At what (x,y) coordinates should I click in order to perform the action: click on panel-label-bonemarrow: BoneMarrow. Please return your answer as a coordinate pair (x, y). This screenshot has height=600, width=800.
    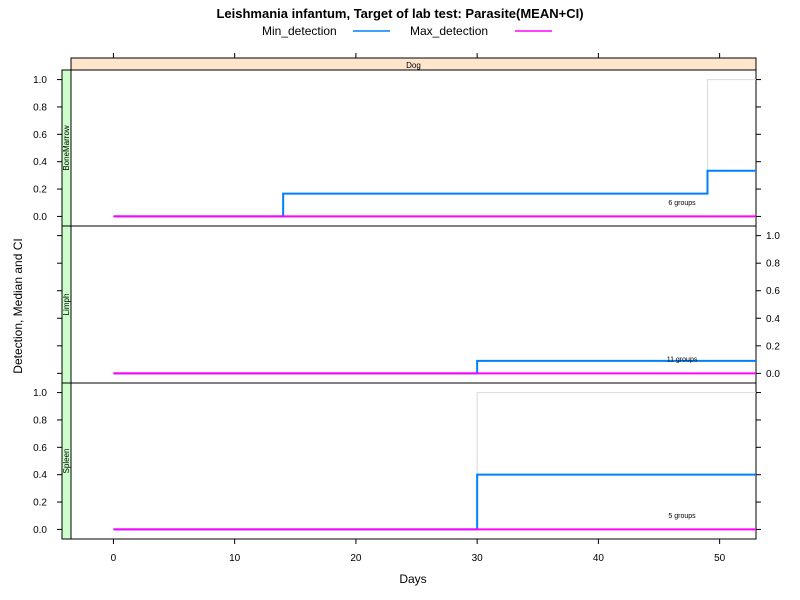
    Looking at the image, I should click on (66, 148).